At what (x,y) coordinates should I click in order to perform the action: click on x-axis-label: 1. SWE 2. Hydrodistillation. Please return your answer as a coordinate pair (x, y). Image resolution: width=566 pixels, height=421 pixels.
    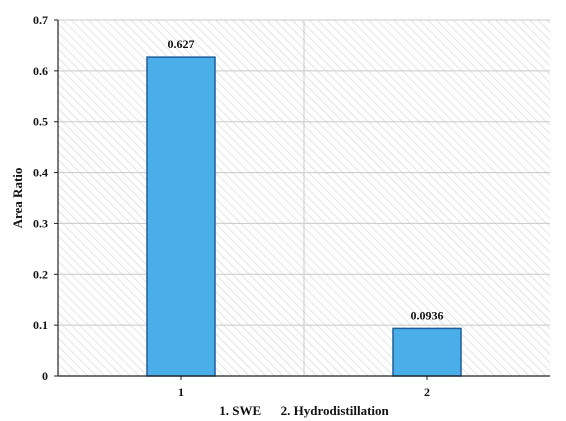
    Looking at the image, I should click on (304, 410).